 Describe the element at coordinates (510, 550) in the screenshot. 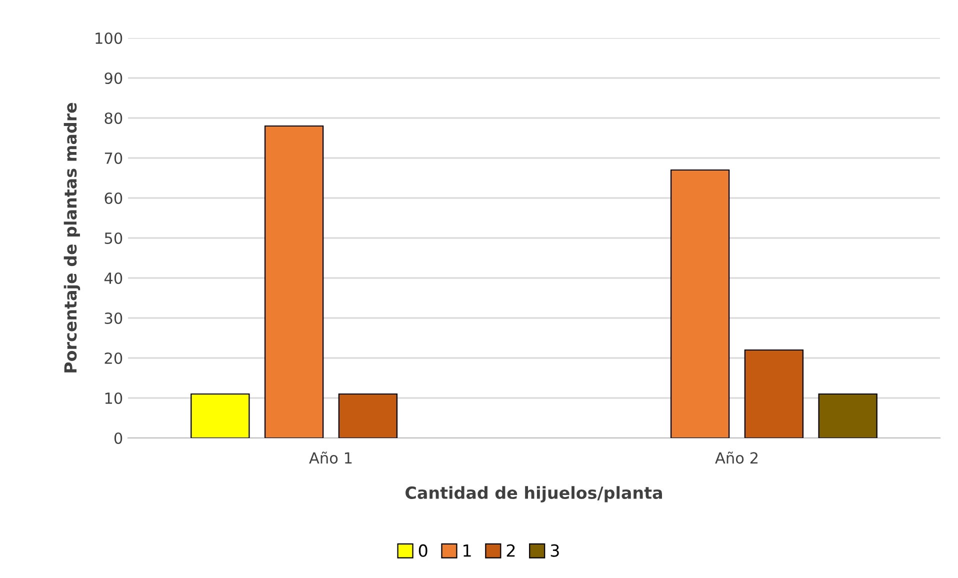

I see `legend-label: 2` at that location.